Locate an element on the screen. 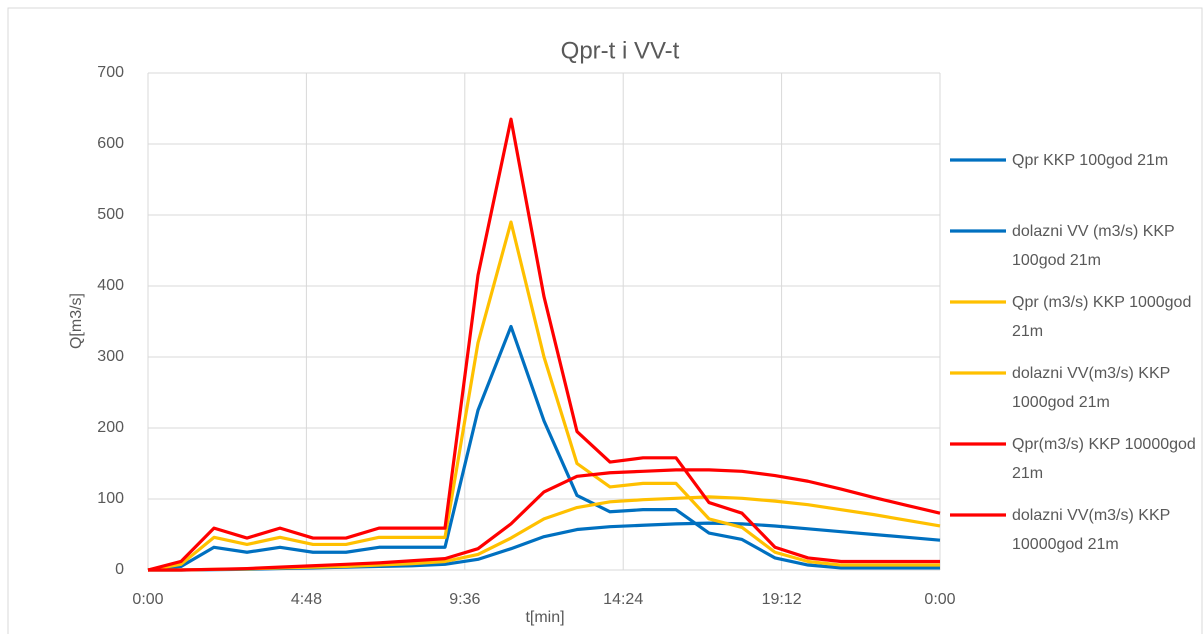 The width and height of the screenshot is (1203, 634). y-axis-label: Q[m3/s] is located at coordinates (76, 321).